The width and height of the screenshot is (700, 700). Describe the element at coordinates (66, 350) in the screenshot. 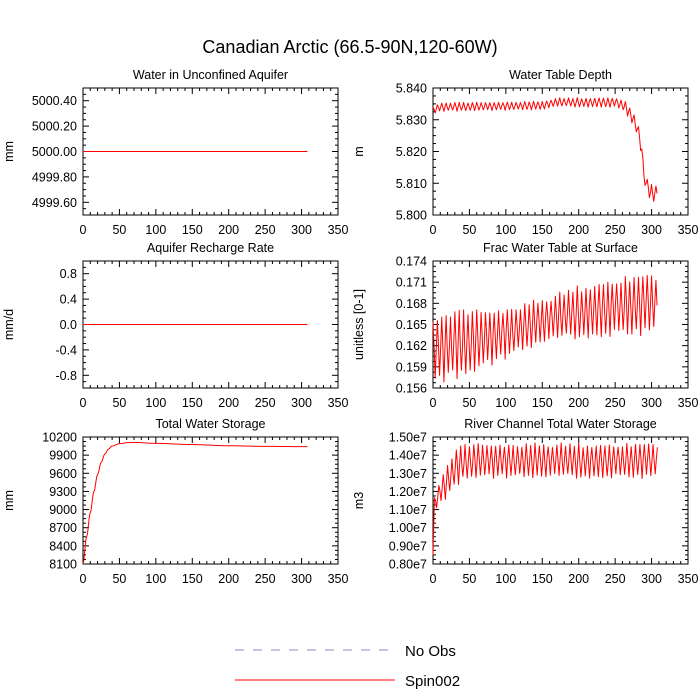

I see `y-tick-label: -0.4` at that location.